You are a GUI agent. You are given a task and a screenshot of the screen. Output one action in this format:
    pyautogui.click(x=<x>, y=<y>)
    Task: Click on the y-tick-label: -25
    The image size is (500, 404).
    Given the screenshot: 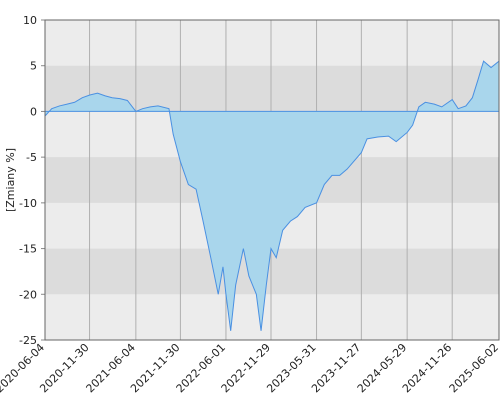 What is the action you would take?
    pyautogui.click(x=28, y=340)
    